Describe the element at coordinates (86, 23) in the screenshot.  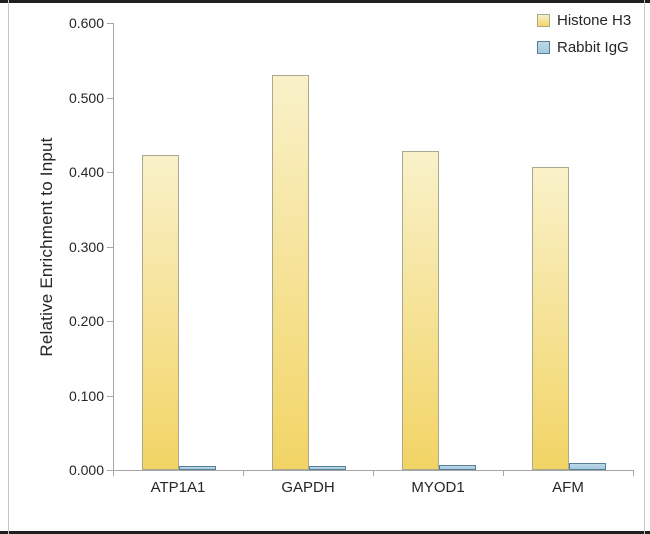
I see `y-tick-label-6: 0.600` at that location.